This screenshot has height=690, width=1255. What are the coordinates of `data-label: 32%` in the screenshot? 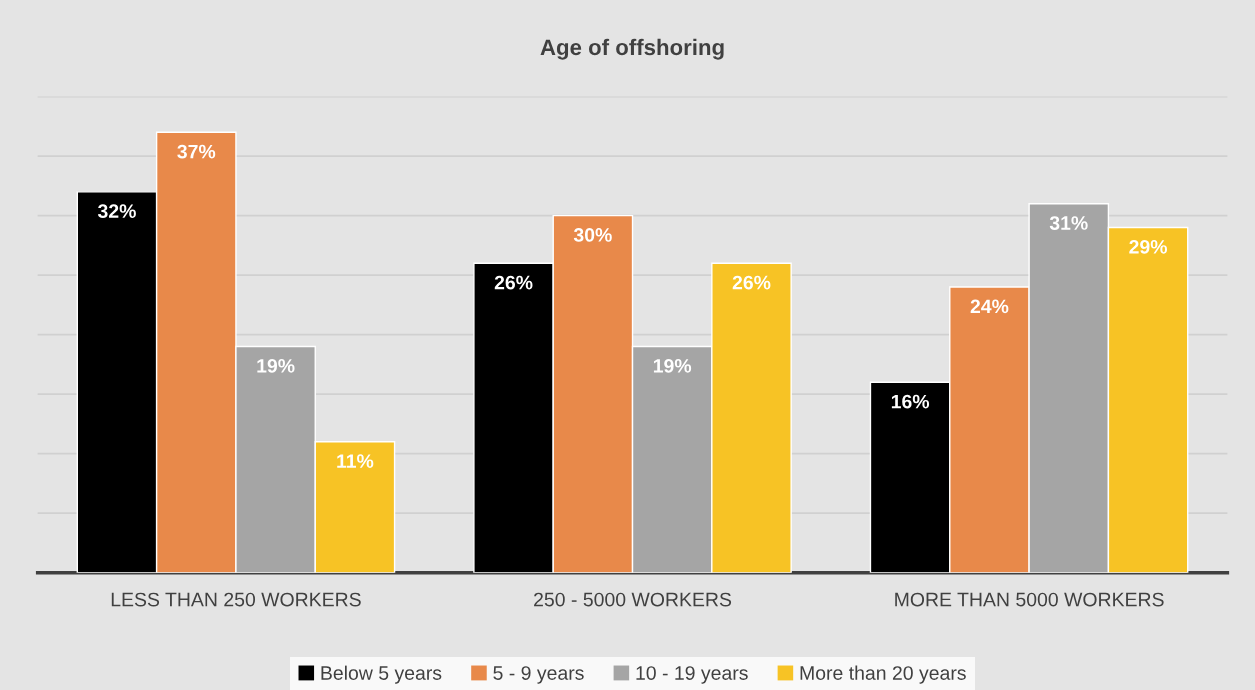 It's located at (116, 211).